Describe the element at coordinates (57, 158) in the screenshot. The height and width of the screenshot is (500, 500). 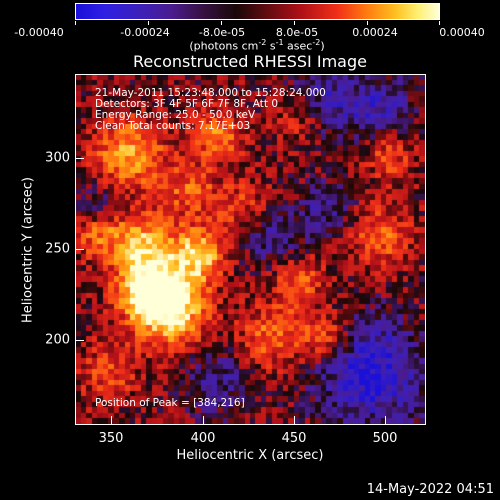
I see `y-tick-label: 300` at that location.